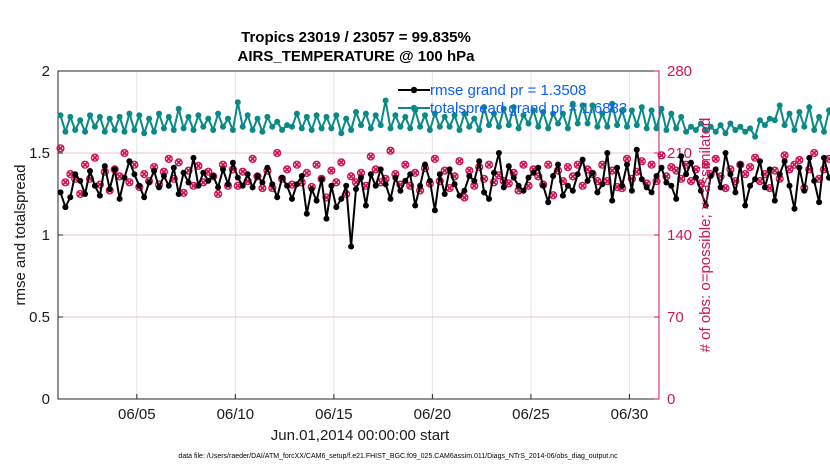  What do you see at coordinates (383, 408) in the screenshot?
I see `x-axis: 06/05 06/10 06/15 06/20 06/25 06/30` at bounding box center [383, 408].